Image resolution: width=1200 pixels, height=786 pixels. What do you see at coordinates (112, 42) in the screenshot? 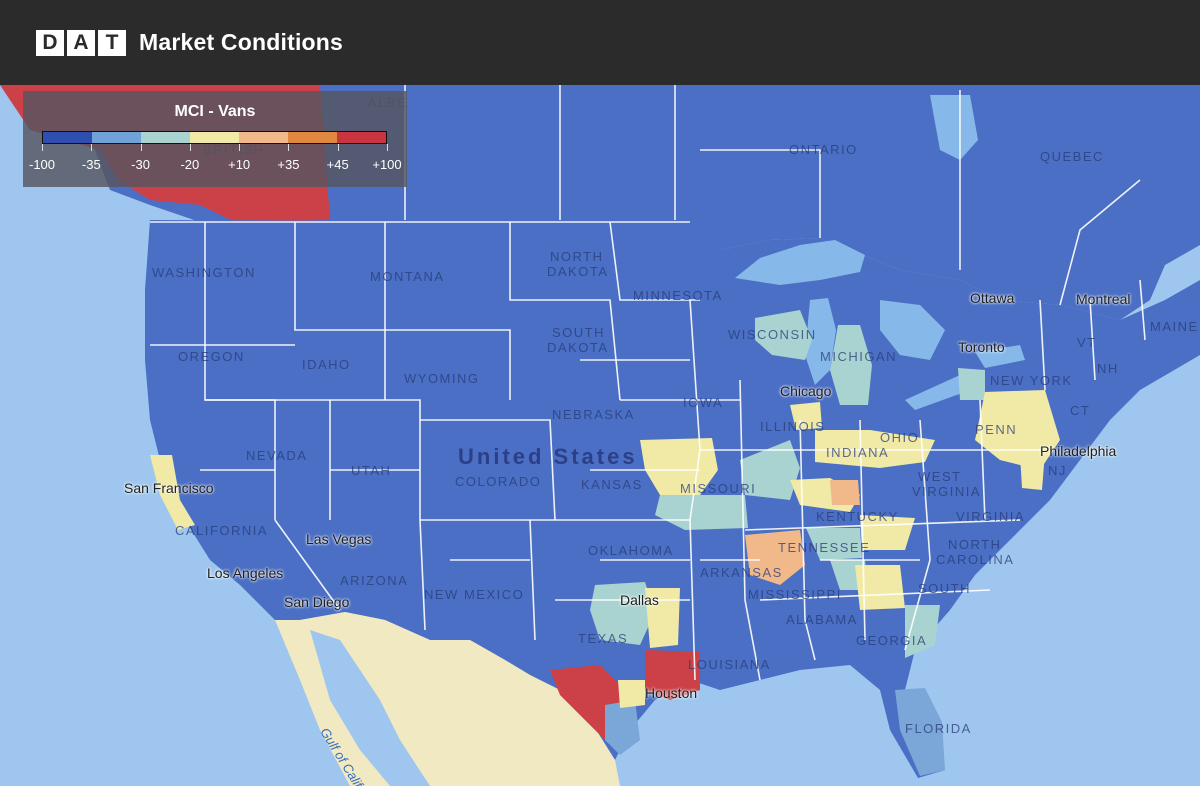
I see `logo-letter: T` at bounding box center [112, 42].